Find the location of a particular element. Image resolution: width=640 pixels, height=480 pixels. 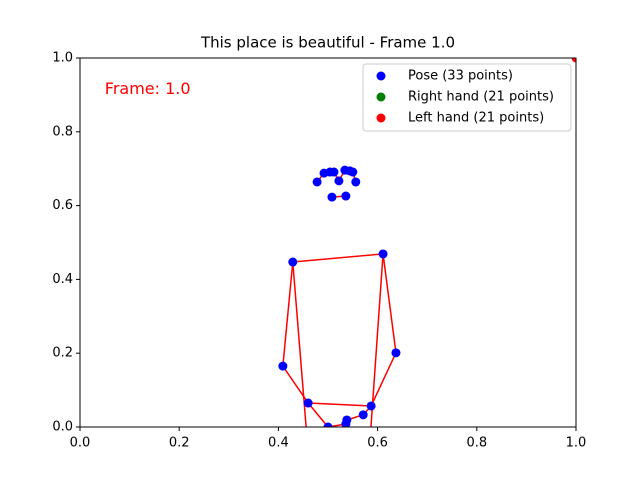

x-tick-label: 1.0 is located at coordinates (576, 443).